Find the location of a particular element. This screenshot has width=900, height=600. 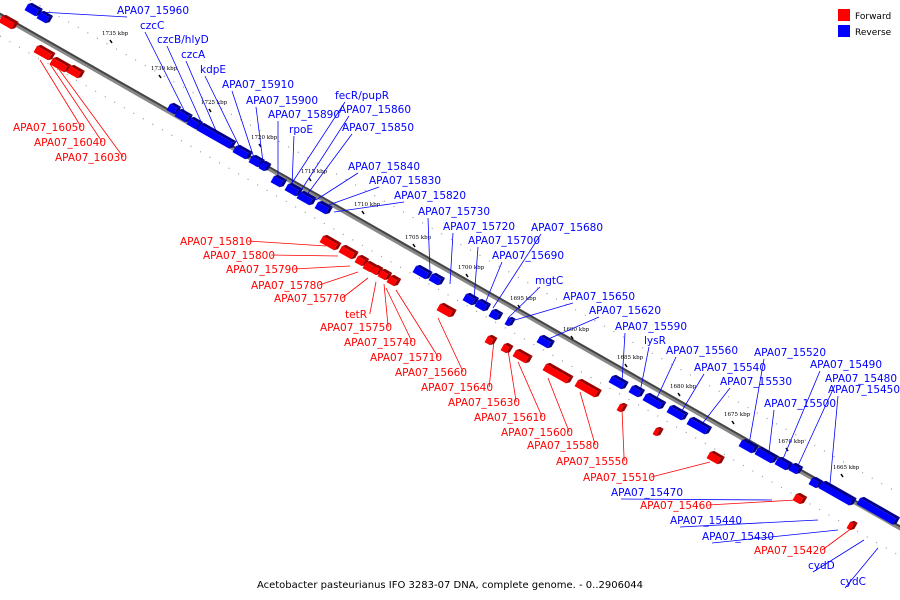

forward-gene-label: APA07_15740 is located at coordinates (380, 343).